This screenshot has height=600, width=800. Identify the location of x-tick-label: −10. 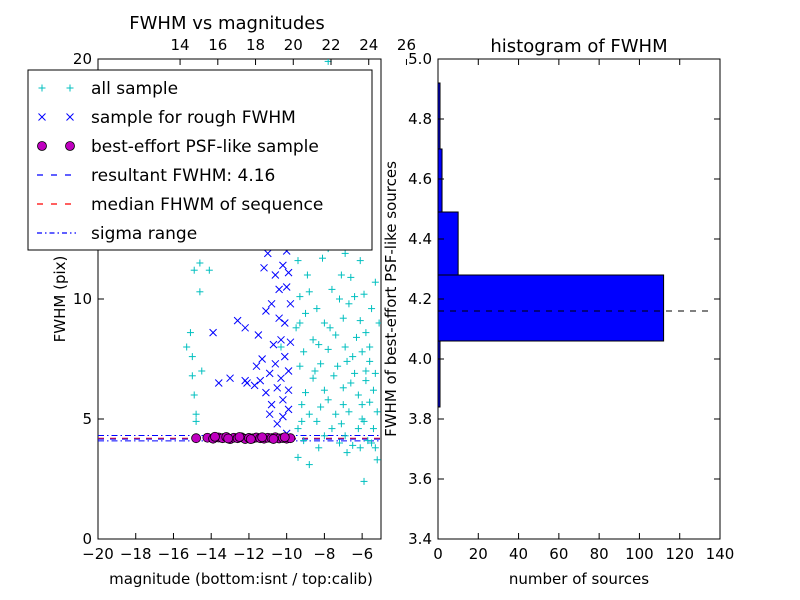
(287, 554).